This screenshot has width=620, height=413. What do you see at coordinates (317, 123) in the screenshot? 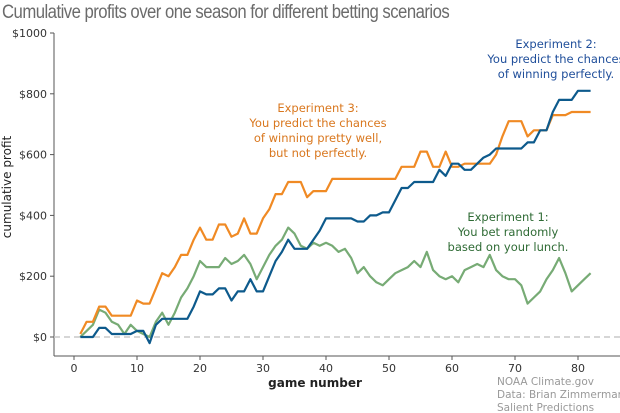
I see `annotation-experiment-3: You predict the chances` at bounding box center [317, 123].